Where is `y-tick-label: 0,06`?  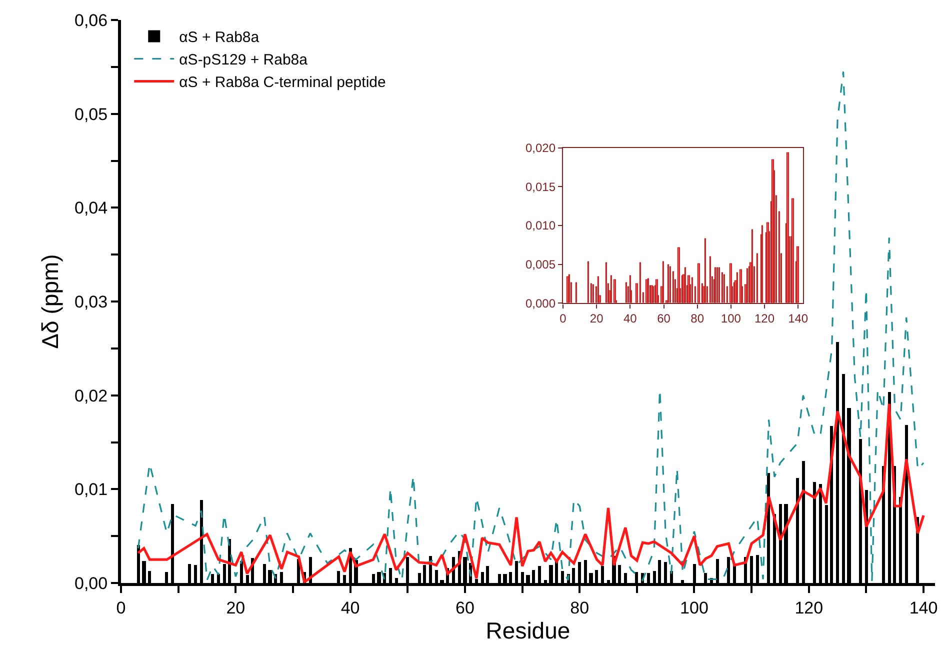 y-tick-label: 0,06 is located at coordinates (91, 20).